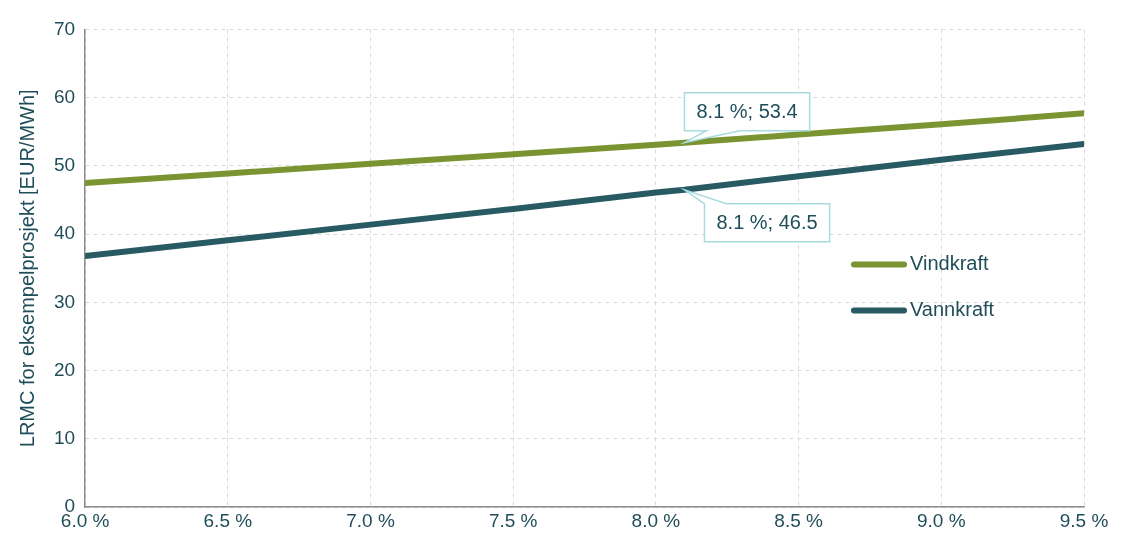 Image resolution: width=1126 pixels, height=546 pixels. I want to click on y-tick-label: 10, so click(64, 438).